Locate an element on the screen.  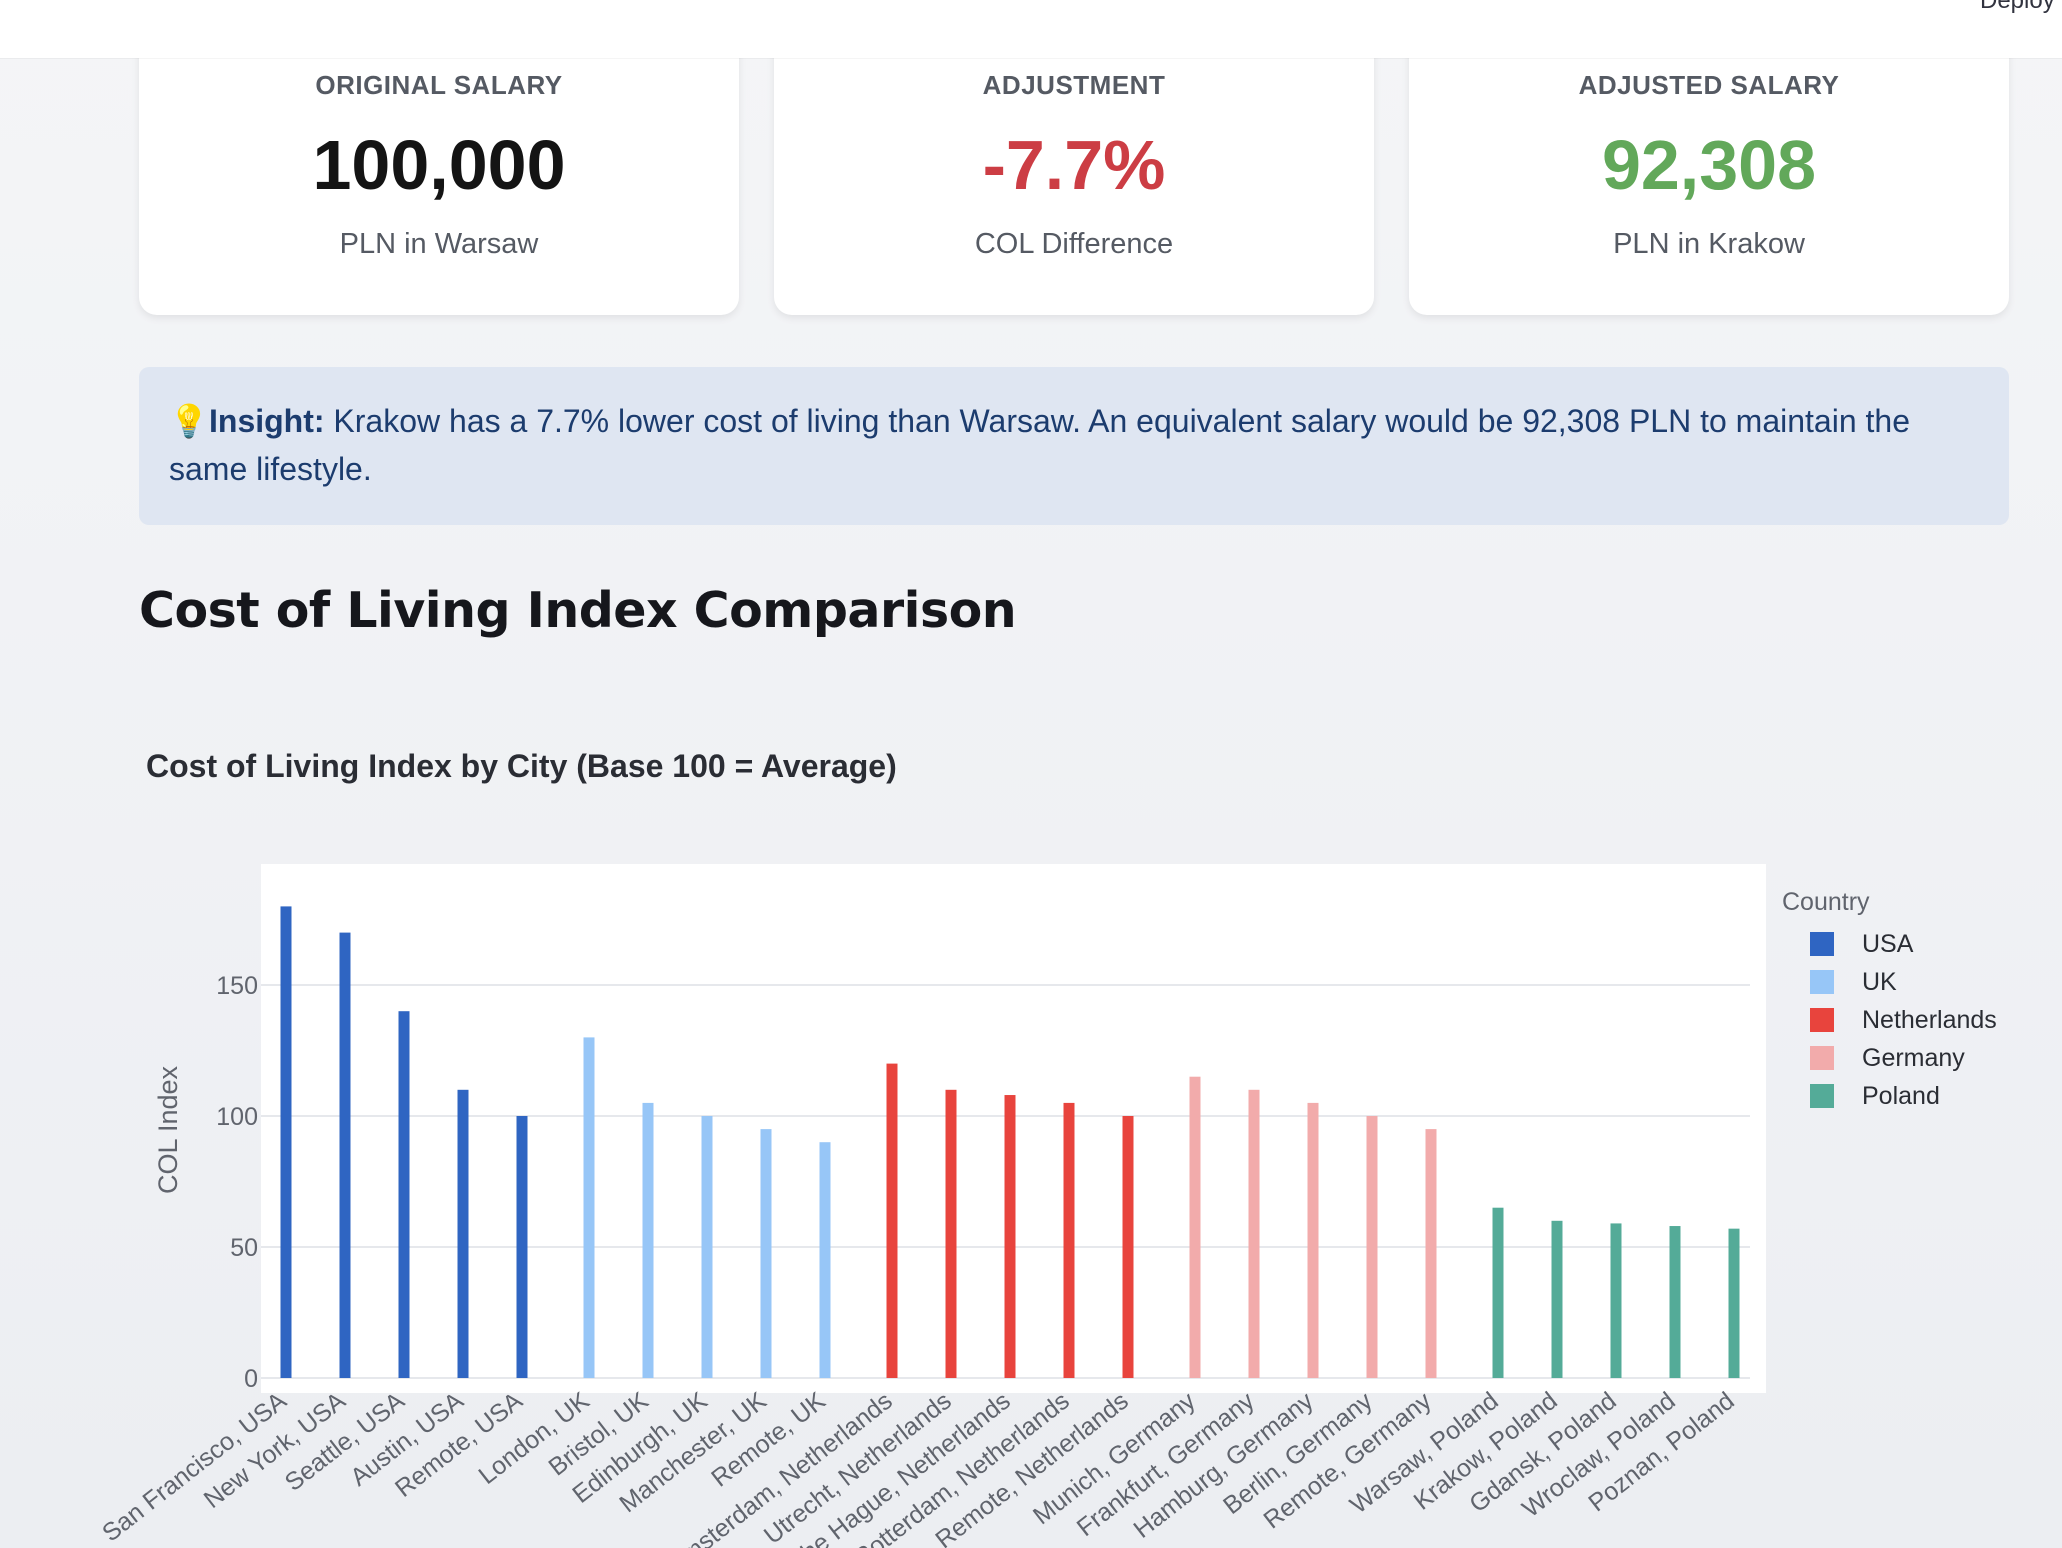
adjustment-card: ADJUSTMENT -7.7% COL Difference is located at coordinates (1074, 177).